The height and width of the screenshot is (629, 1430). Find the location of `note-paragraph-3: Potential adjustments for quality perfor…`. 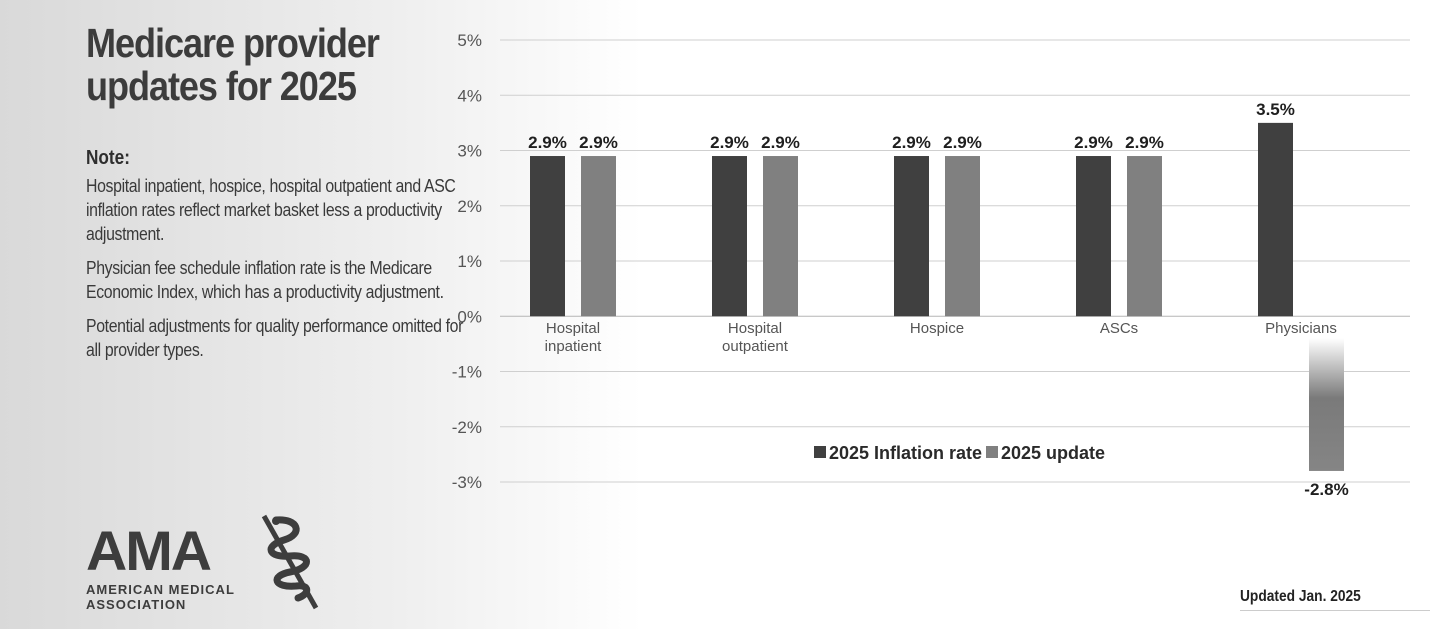

note-paragraph-3: Potential adjustments for quality perfor… is located at coordinates (275, 338).